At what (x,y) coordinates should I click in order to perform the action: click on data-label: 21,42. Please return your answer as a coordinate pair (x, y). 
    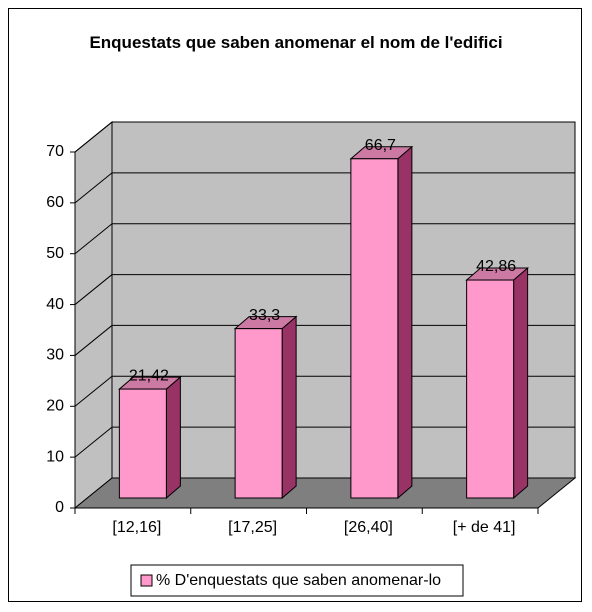
    Looking at the image, I should click on (149, 375).